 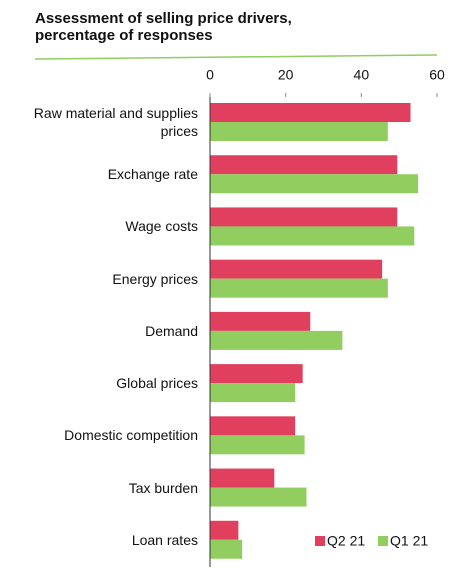 What do you see at coordinates (157, 383) in the screenshot?
I see `category-label: Global prices` at bounding box center [157, 383].